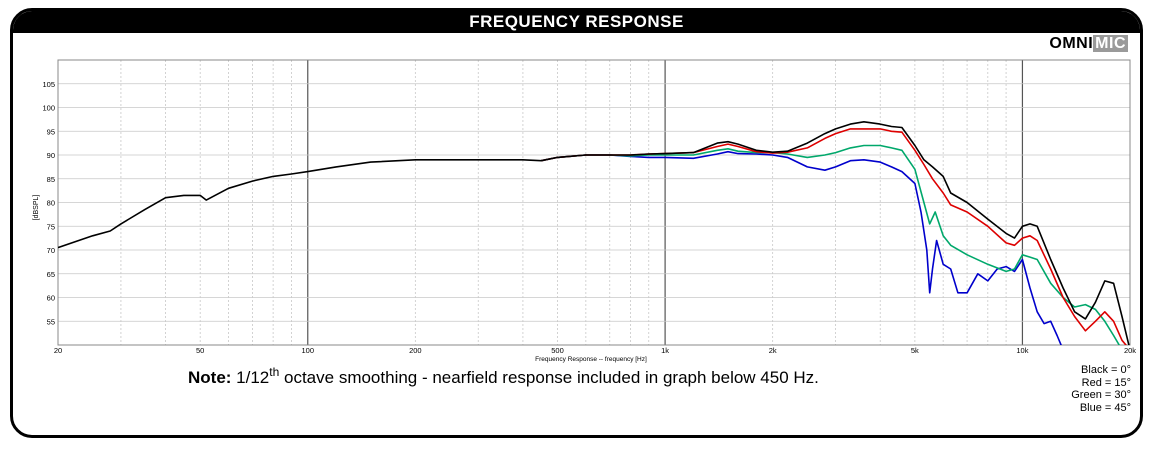 The height and width of the screenshot is (457, 1155). I want to click on x-tick-label: 1k, so click(665, 350).